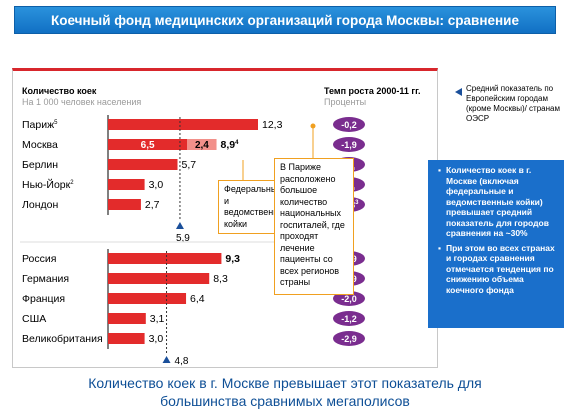  I want to click on category-label: США, so click(34, 319).